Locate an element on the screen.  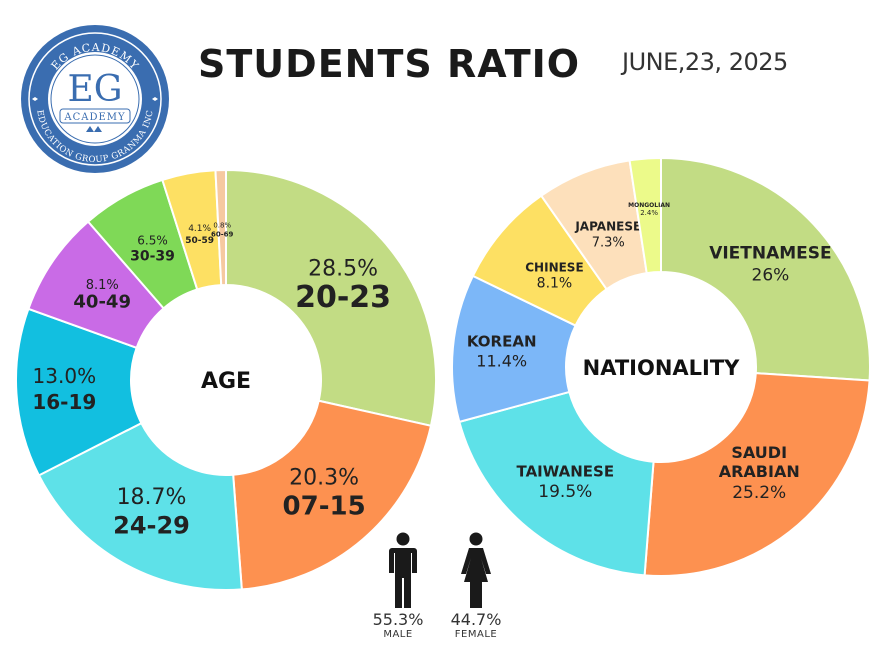
nationality-label-saudi-arabian1: ARABIAN is located at coordinates (759, 471).